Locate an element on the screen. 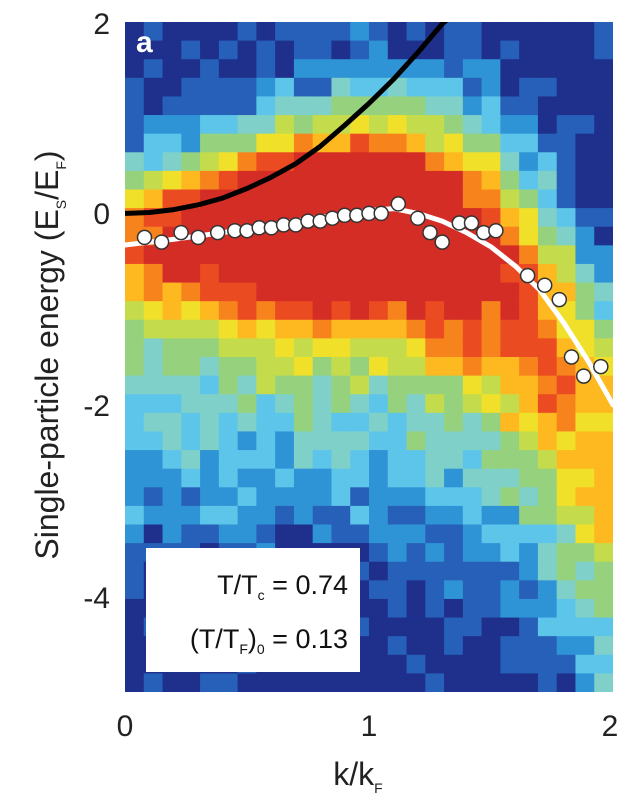  x-tick-2: 2 is located at coordinates (610, 726).